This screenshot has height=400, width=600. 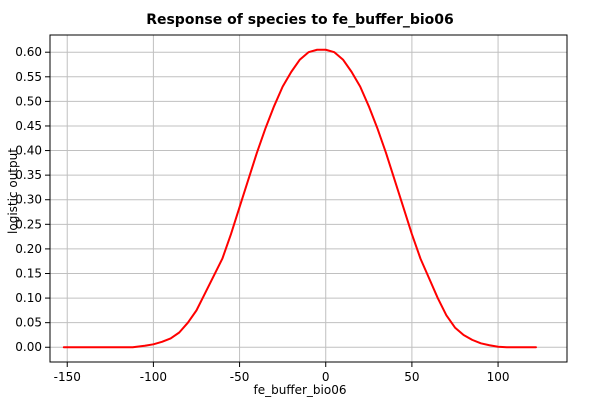 What do you see at coordinates (28, 52) in the screenshot?
I see `y-tick-label: 0.60` at bounding box center [28, 52].